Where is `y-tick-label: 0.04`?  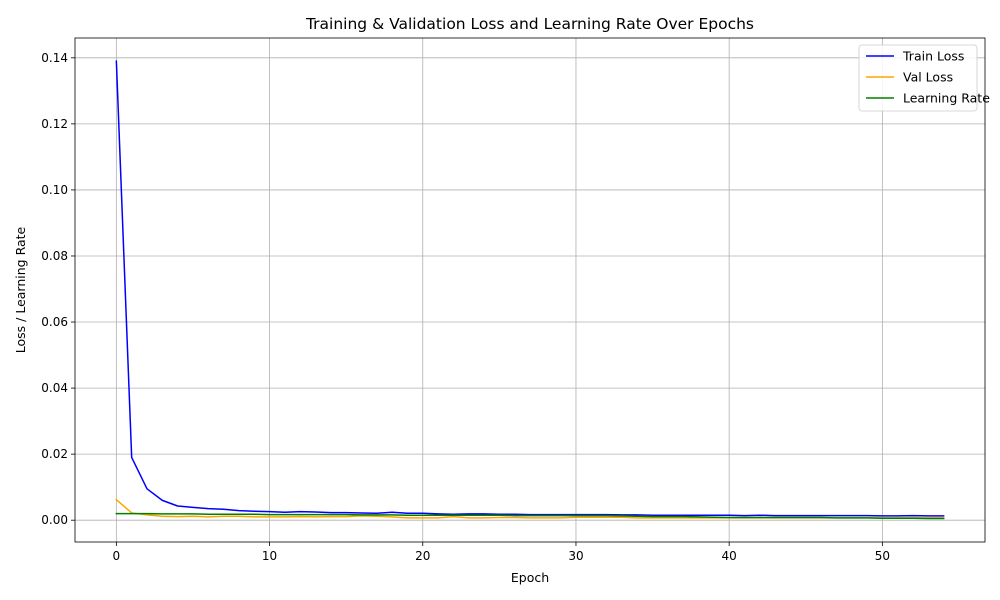
y-tick-label: 0.04 is located at coordinates (54, 388).